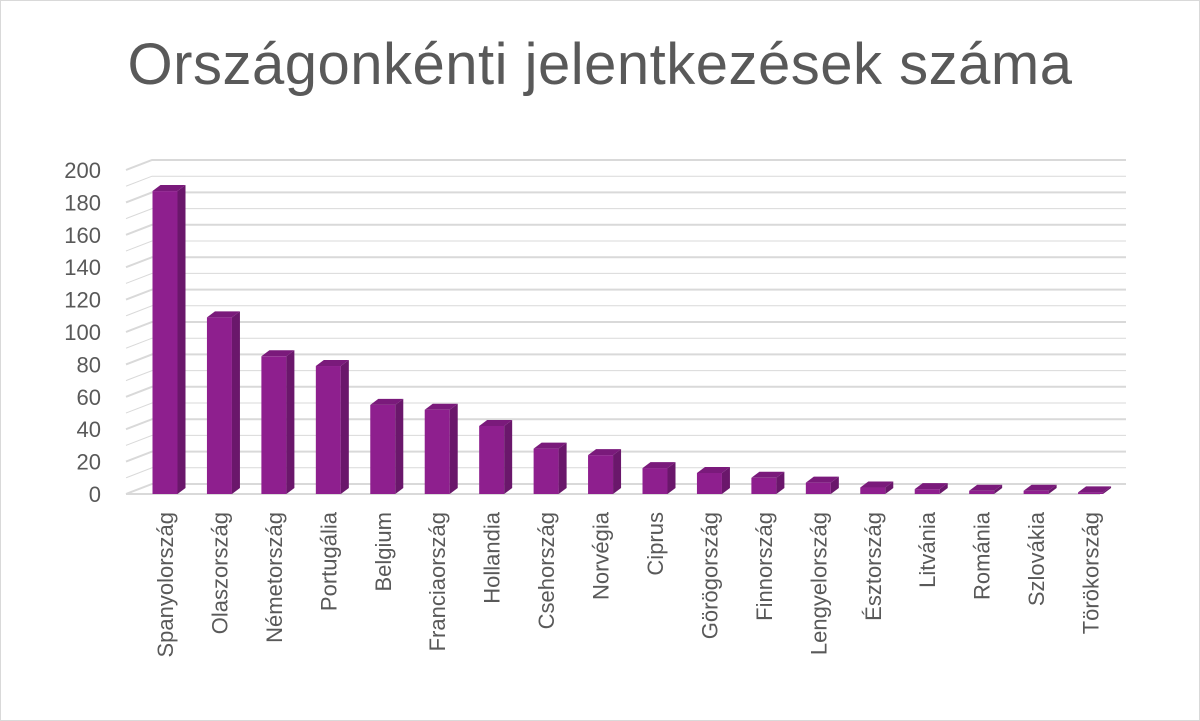 The image size is (1200, 721). Describe the element at coordinates (89, 429) in the screenshot. I see `y-tick-label: 40` at that location.